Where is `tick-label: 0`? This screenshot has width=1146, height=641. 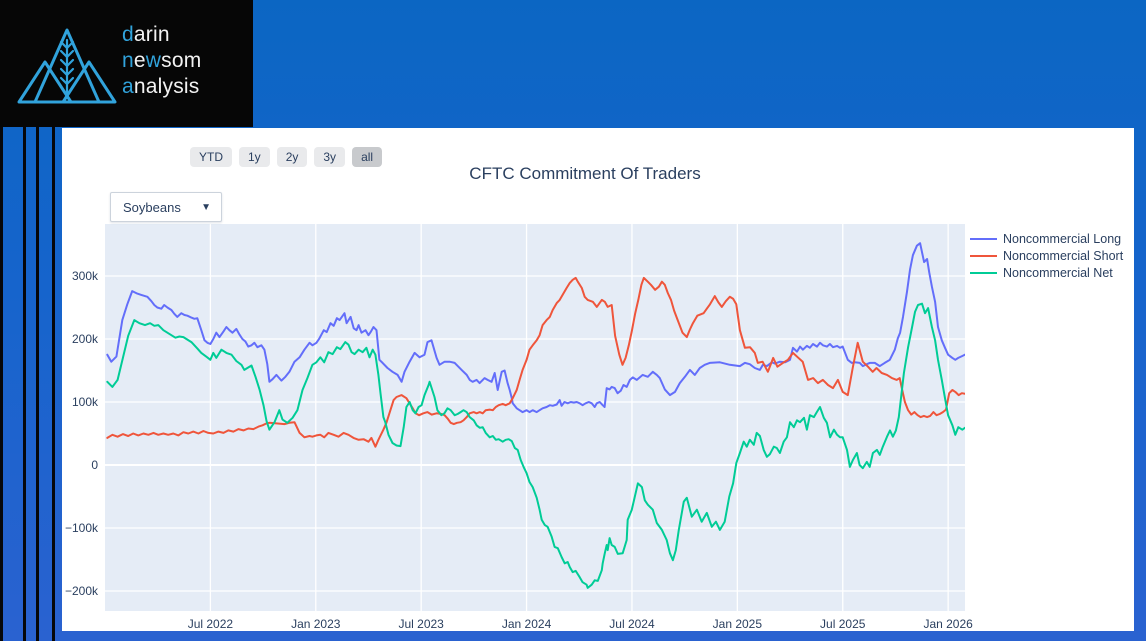
tick-label: 0 is located at coordinates (94, 465).